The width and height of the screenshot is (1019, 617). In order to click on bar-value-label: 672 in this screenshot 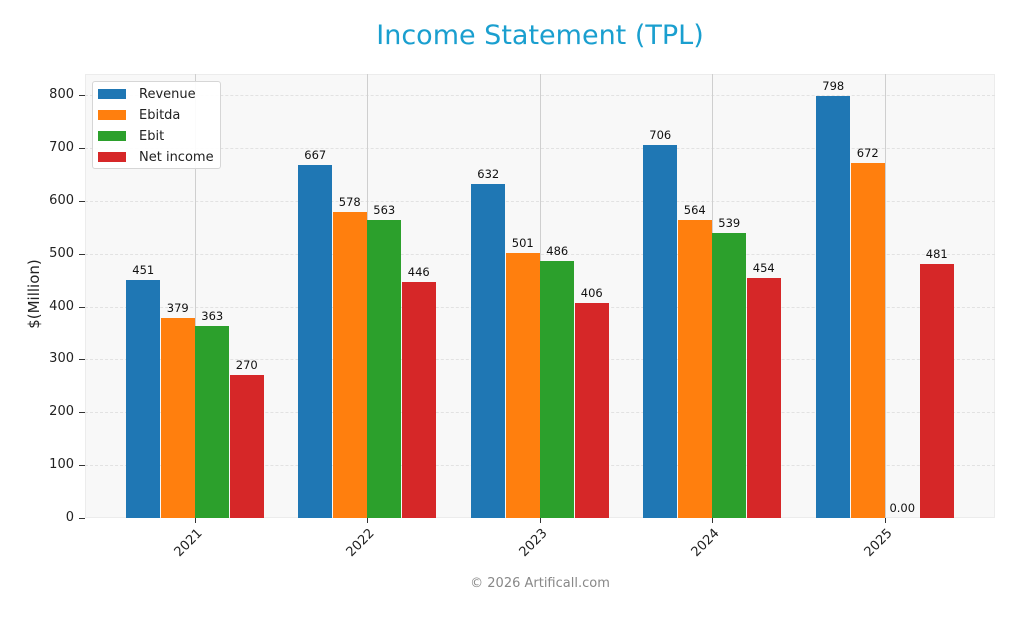, I will do `click(867, 152)`.